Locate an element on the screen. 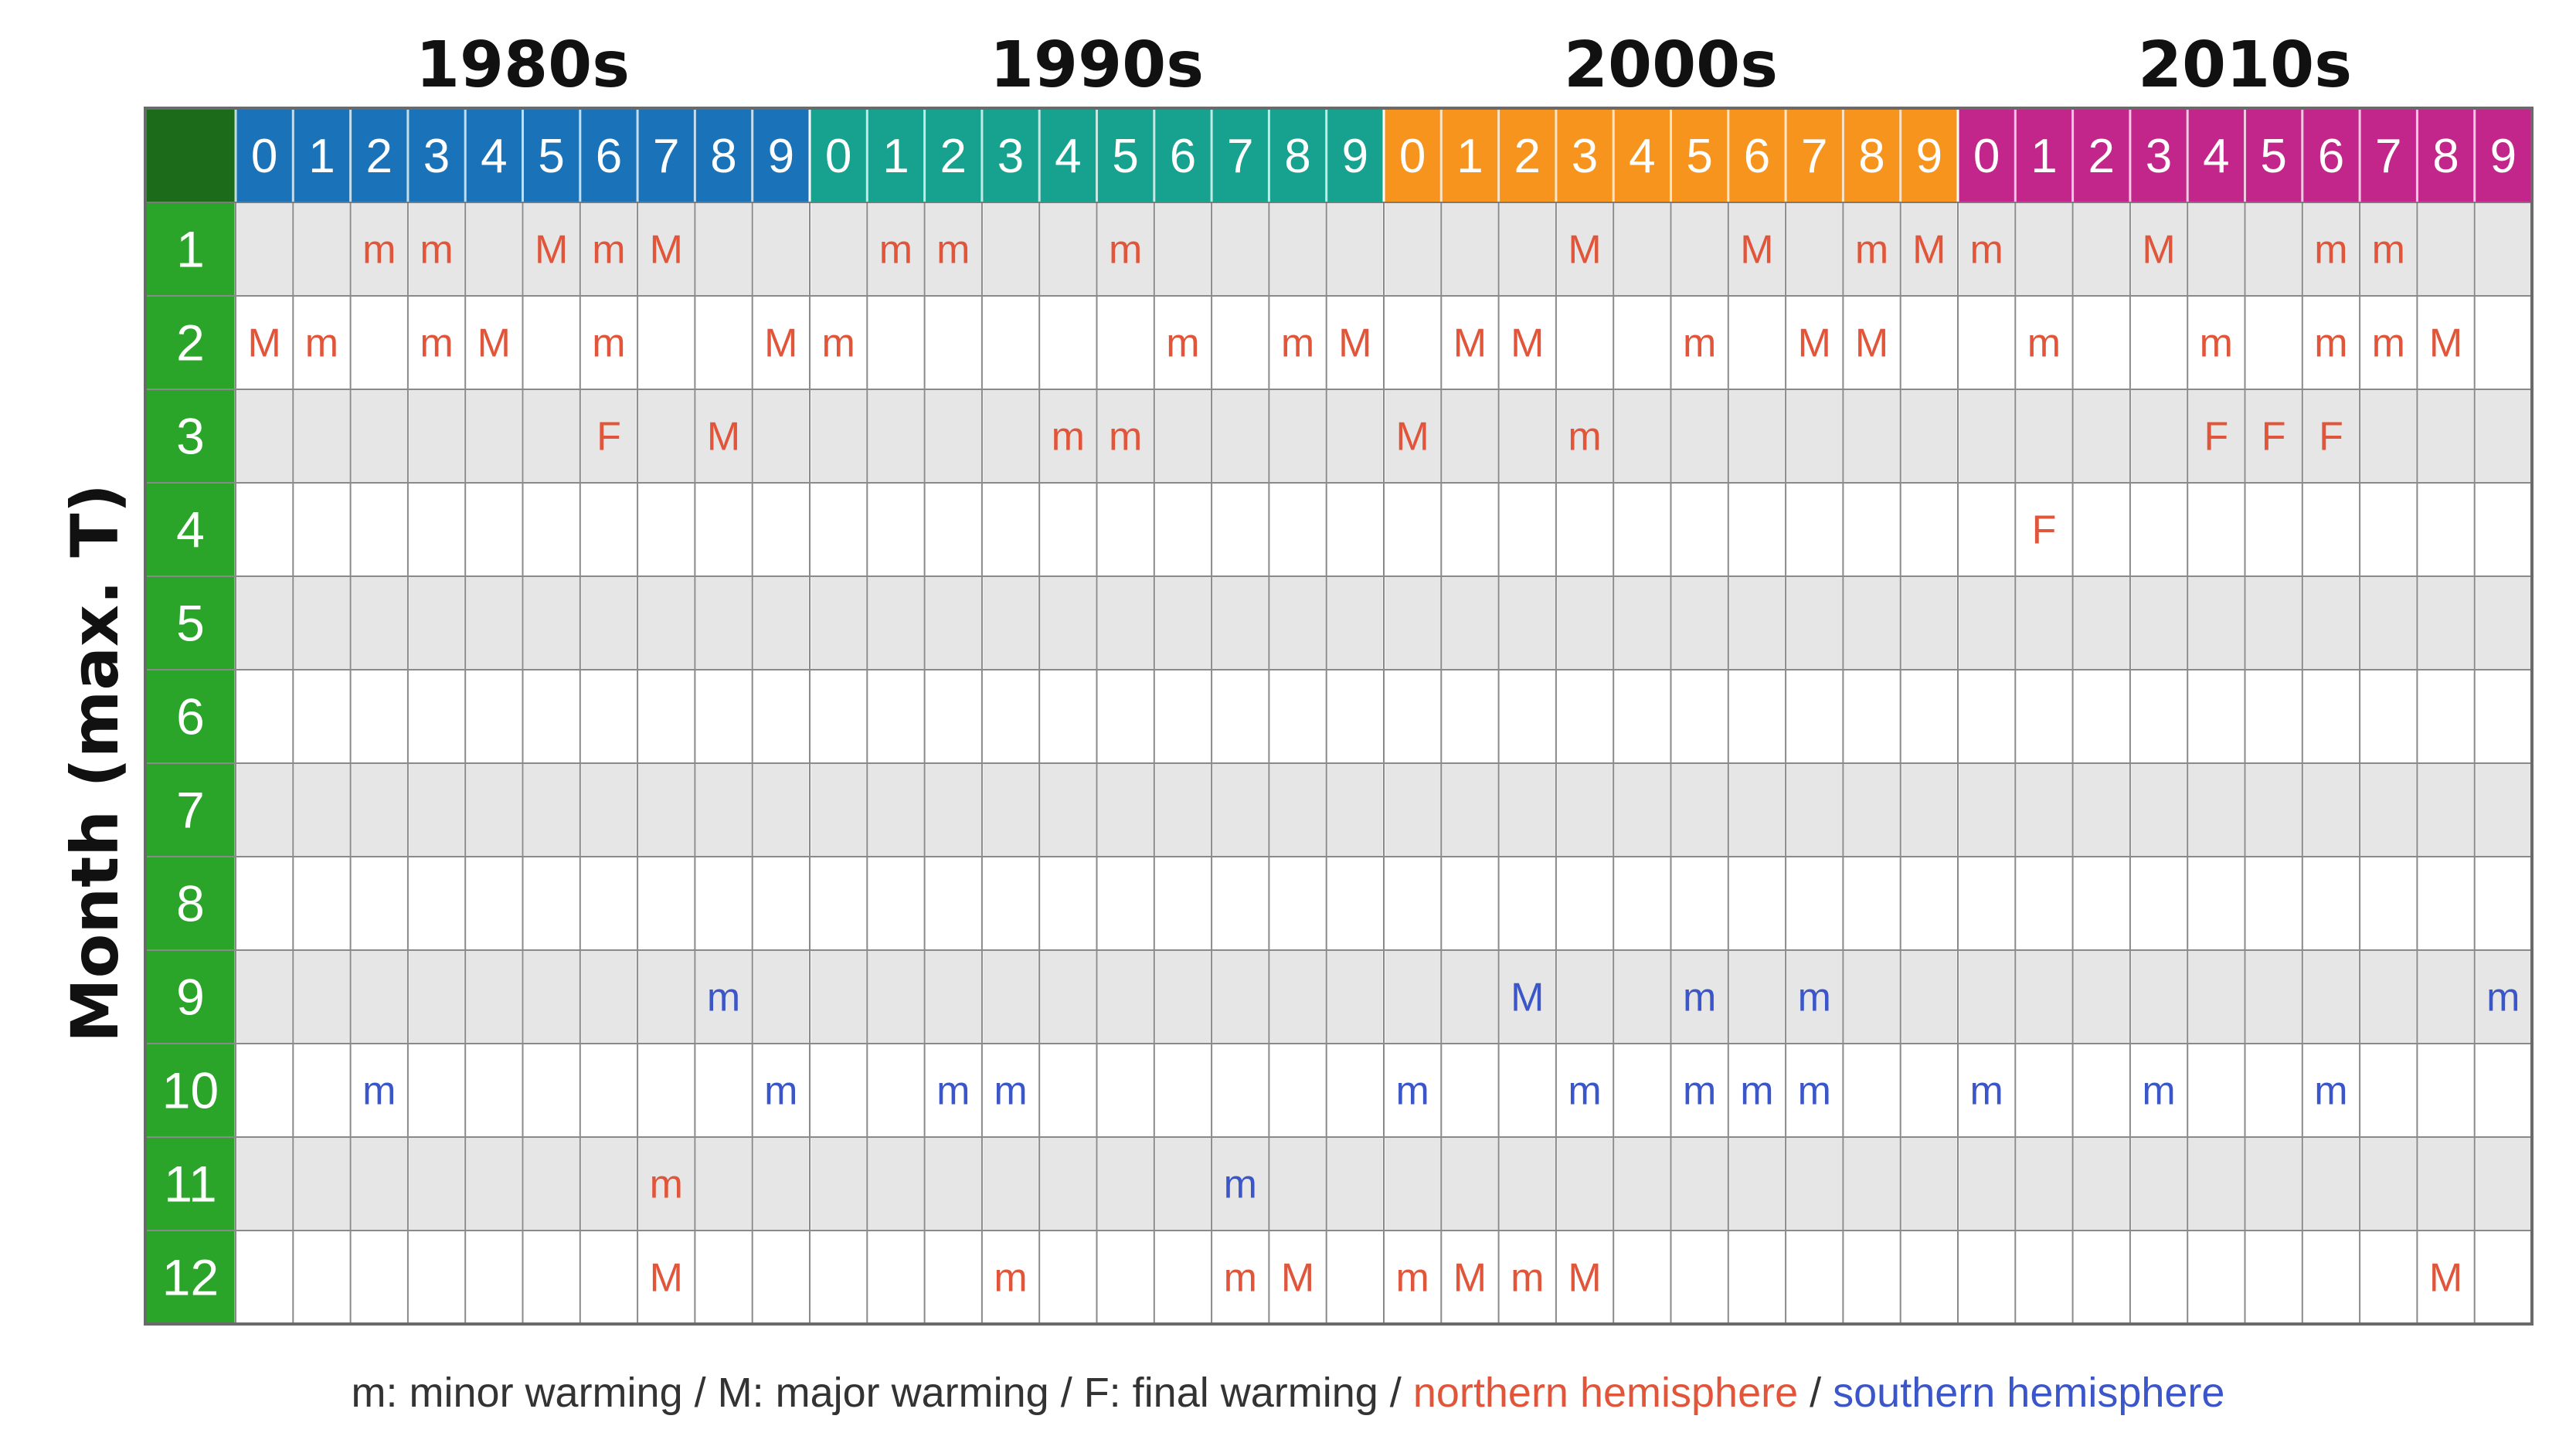  month-label: 4 is located at coordinates (190, 529).